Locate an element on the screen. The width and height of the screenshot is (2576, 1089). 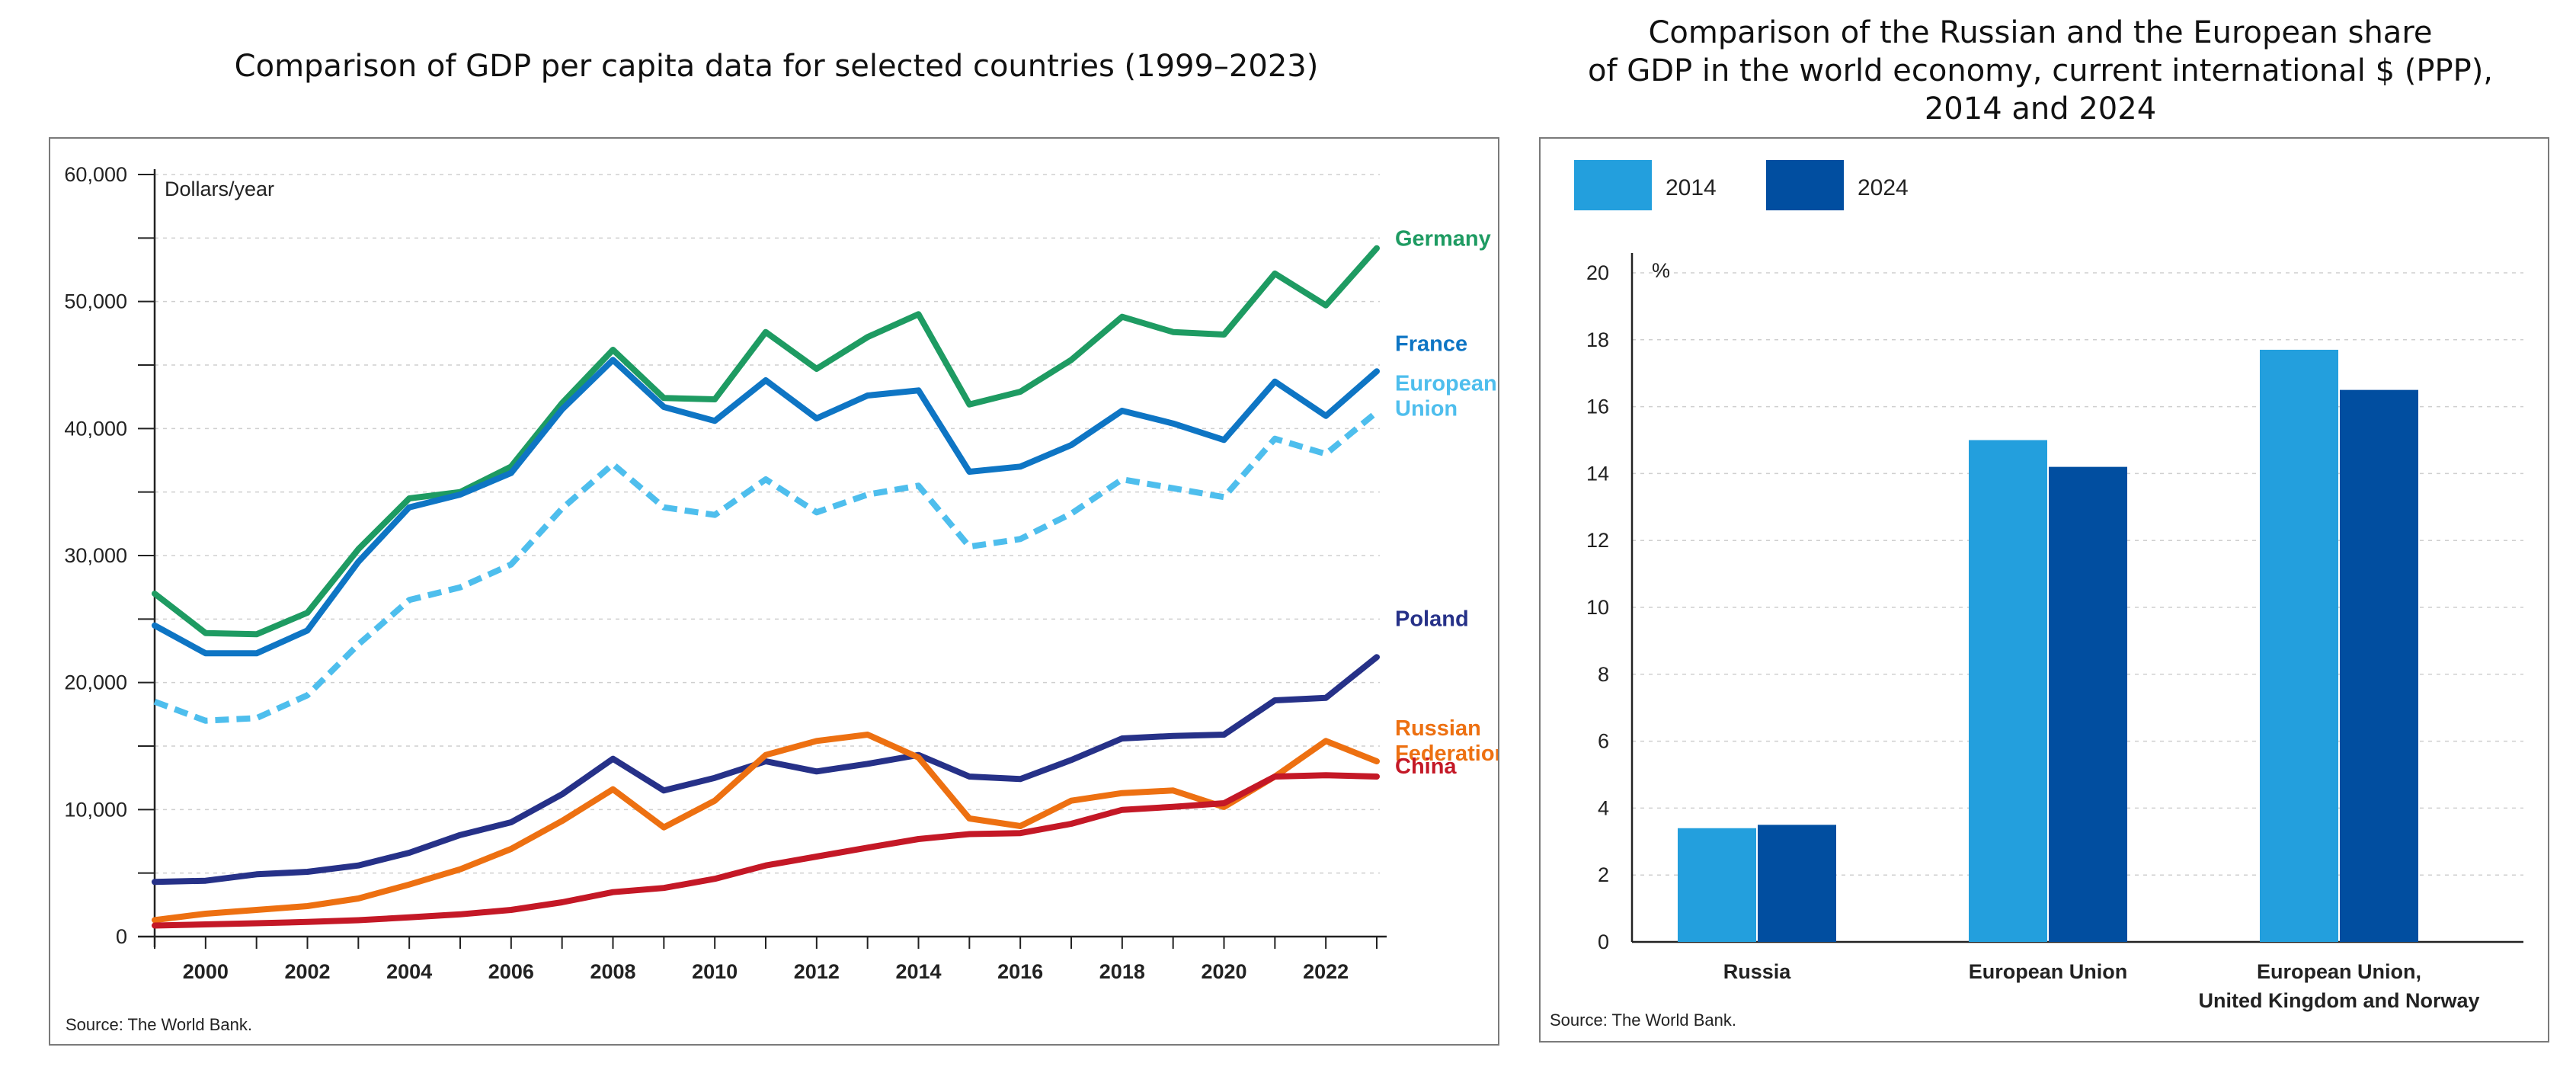
series-label-european-union: European Union is located at coordinates (1446, 396).